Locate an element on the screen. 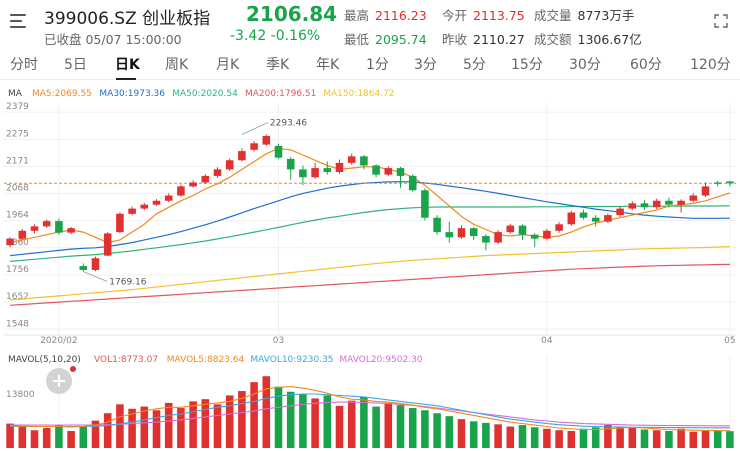 The image size is (740, 451). tab-intraday: 分时 is located at coordinates (24, 65).